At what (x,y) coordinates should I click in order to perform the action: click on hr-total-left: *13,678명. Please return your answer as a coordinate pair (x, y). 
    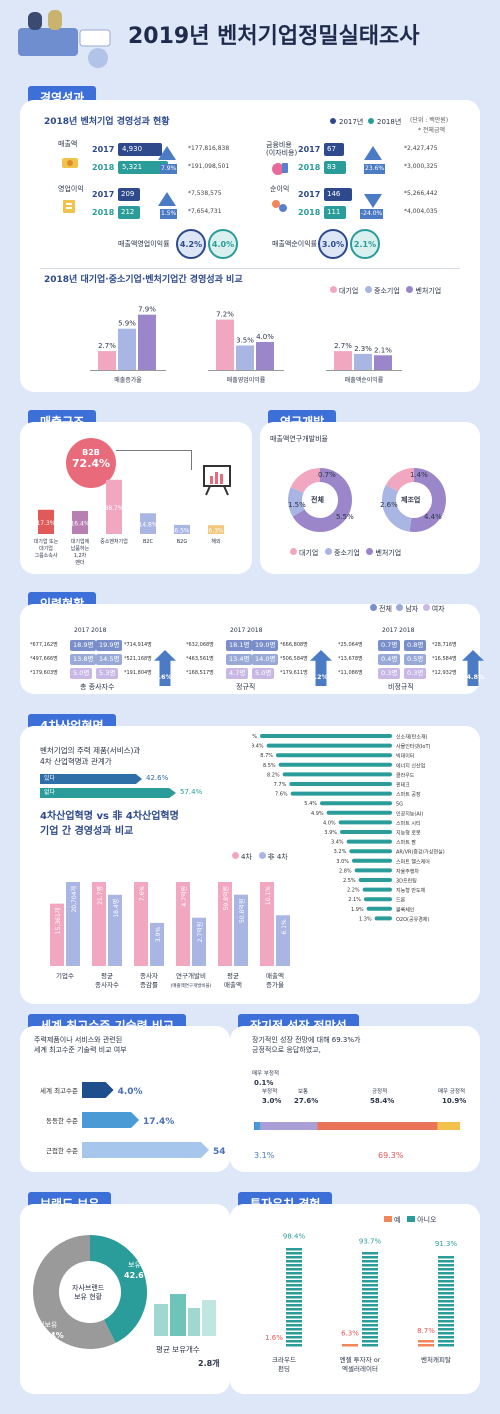
    Looking at the image, I should click on (350, 659).